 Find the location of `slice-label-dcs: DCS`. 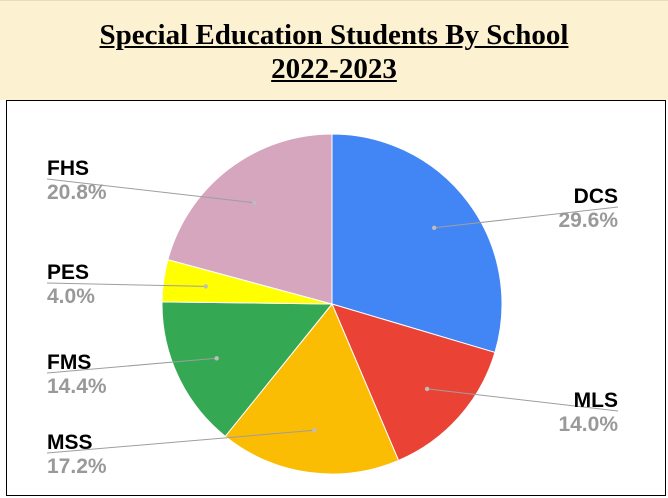

slice-label-dcs: DCS is located at coordinates (596, 196).